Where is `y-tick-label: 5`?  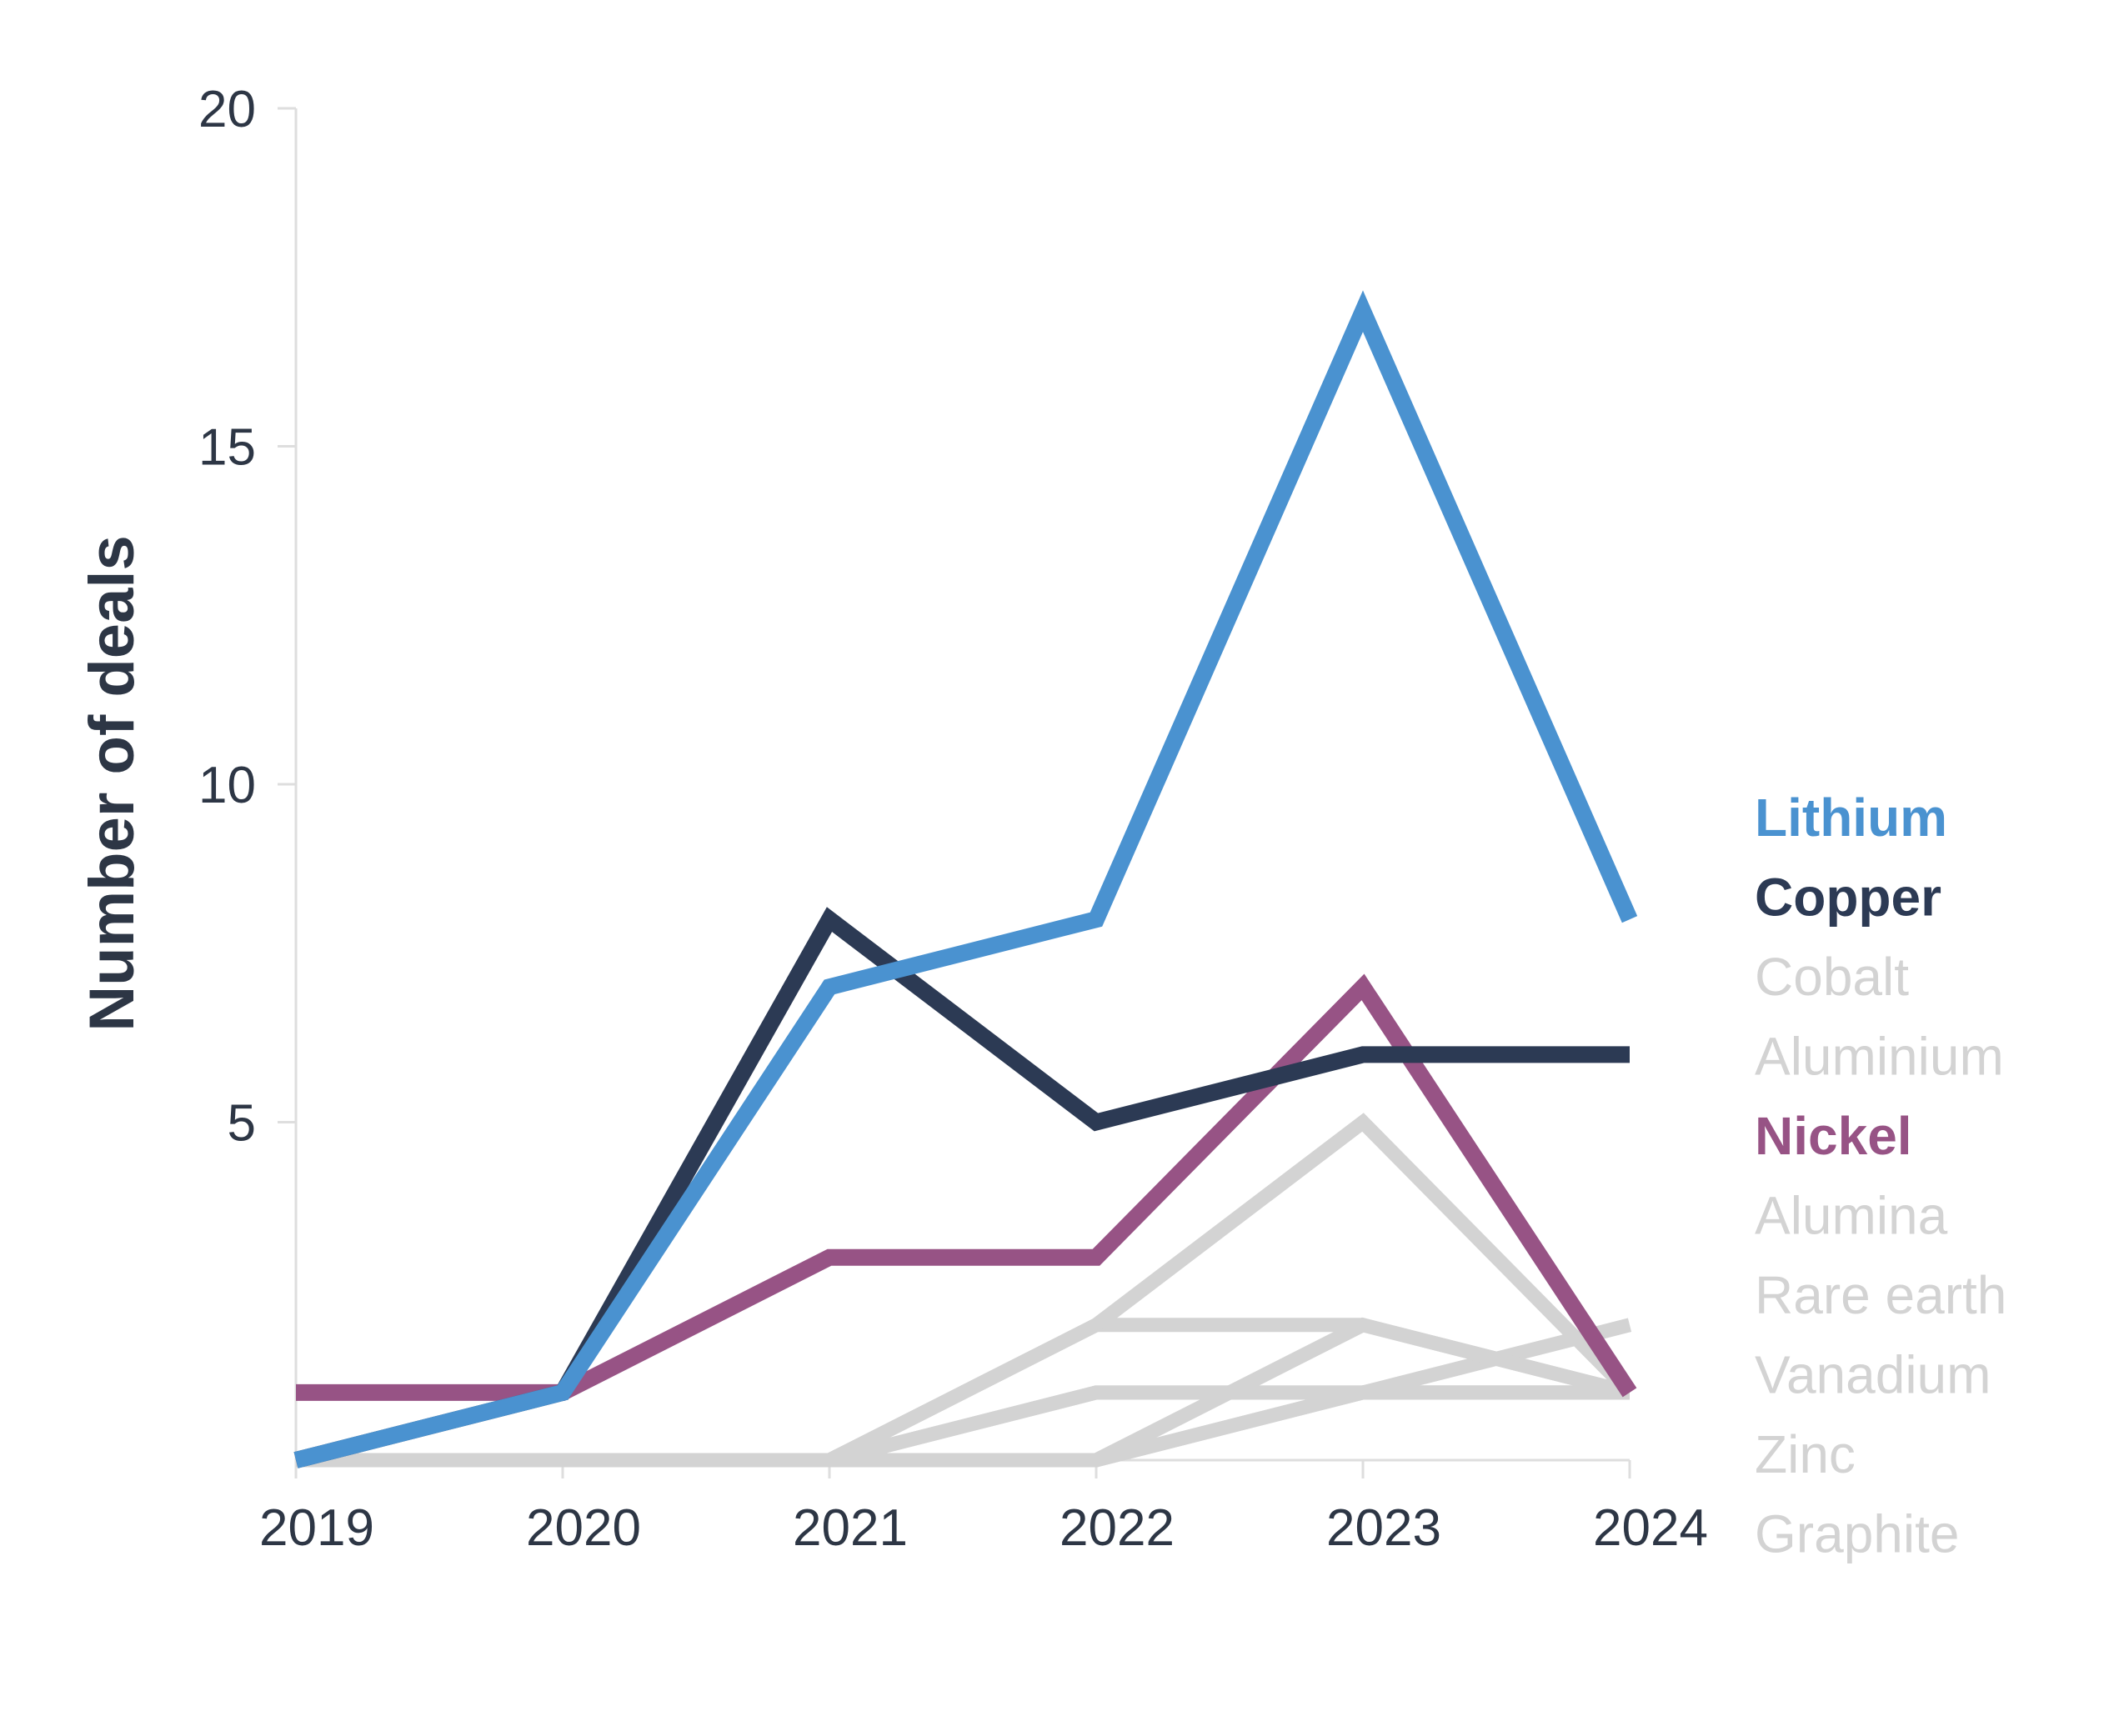 y-tick-label: 5 is located at coordinates (242, 1124).